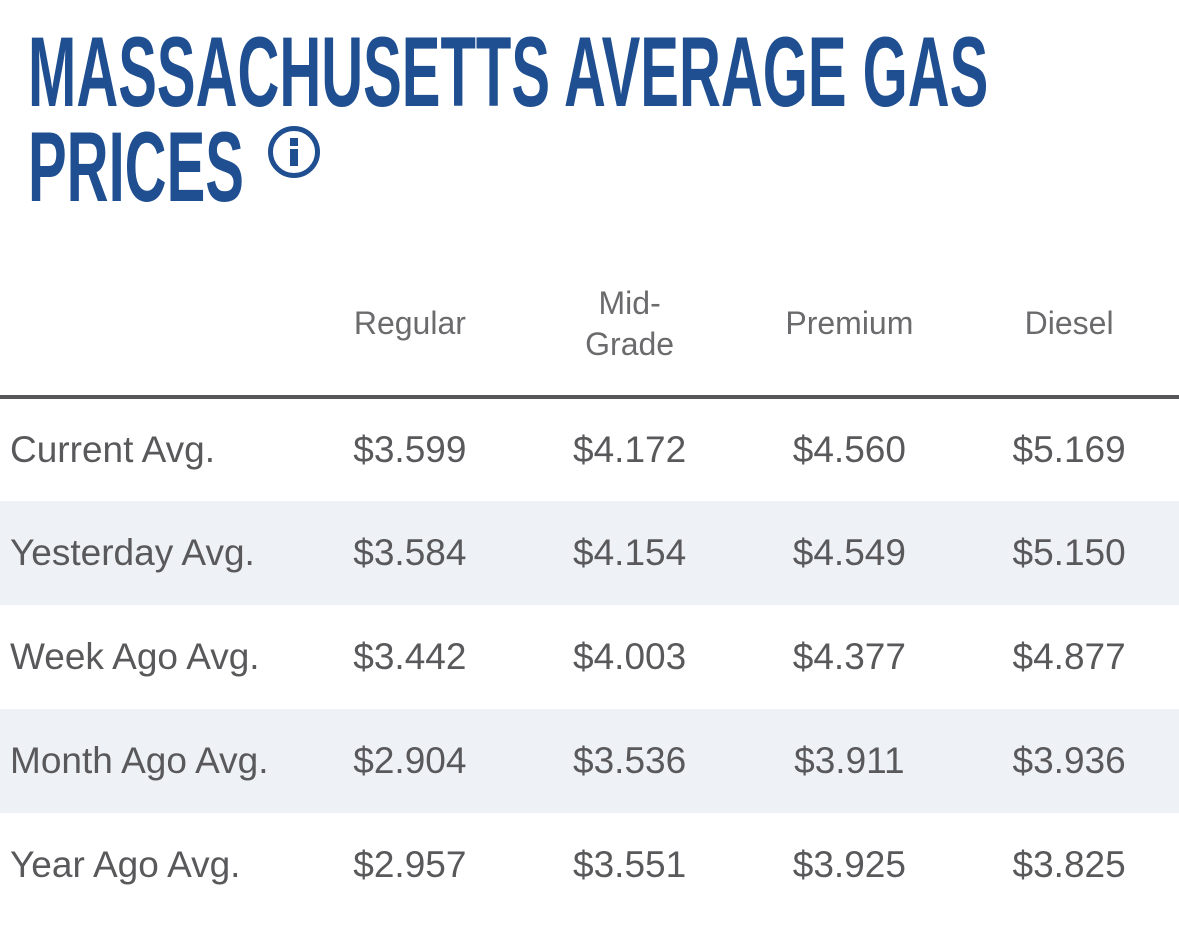 The width and height of the screenshot is (1179, 935). I want to click on column-header-premium-label: Premium, so click(849, 323).